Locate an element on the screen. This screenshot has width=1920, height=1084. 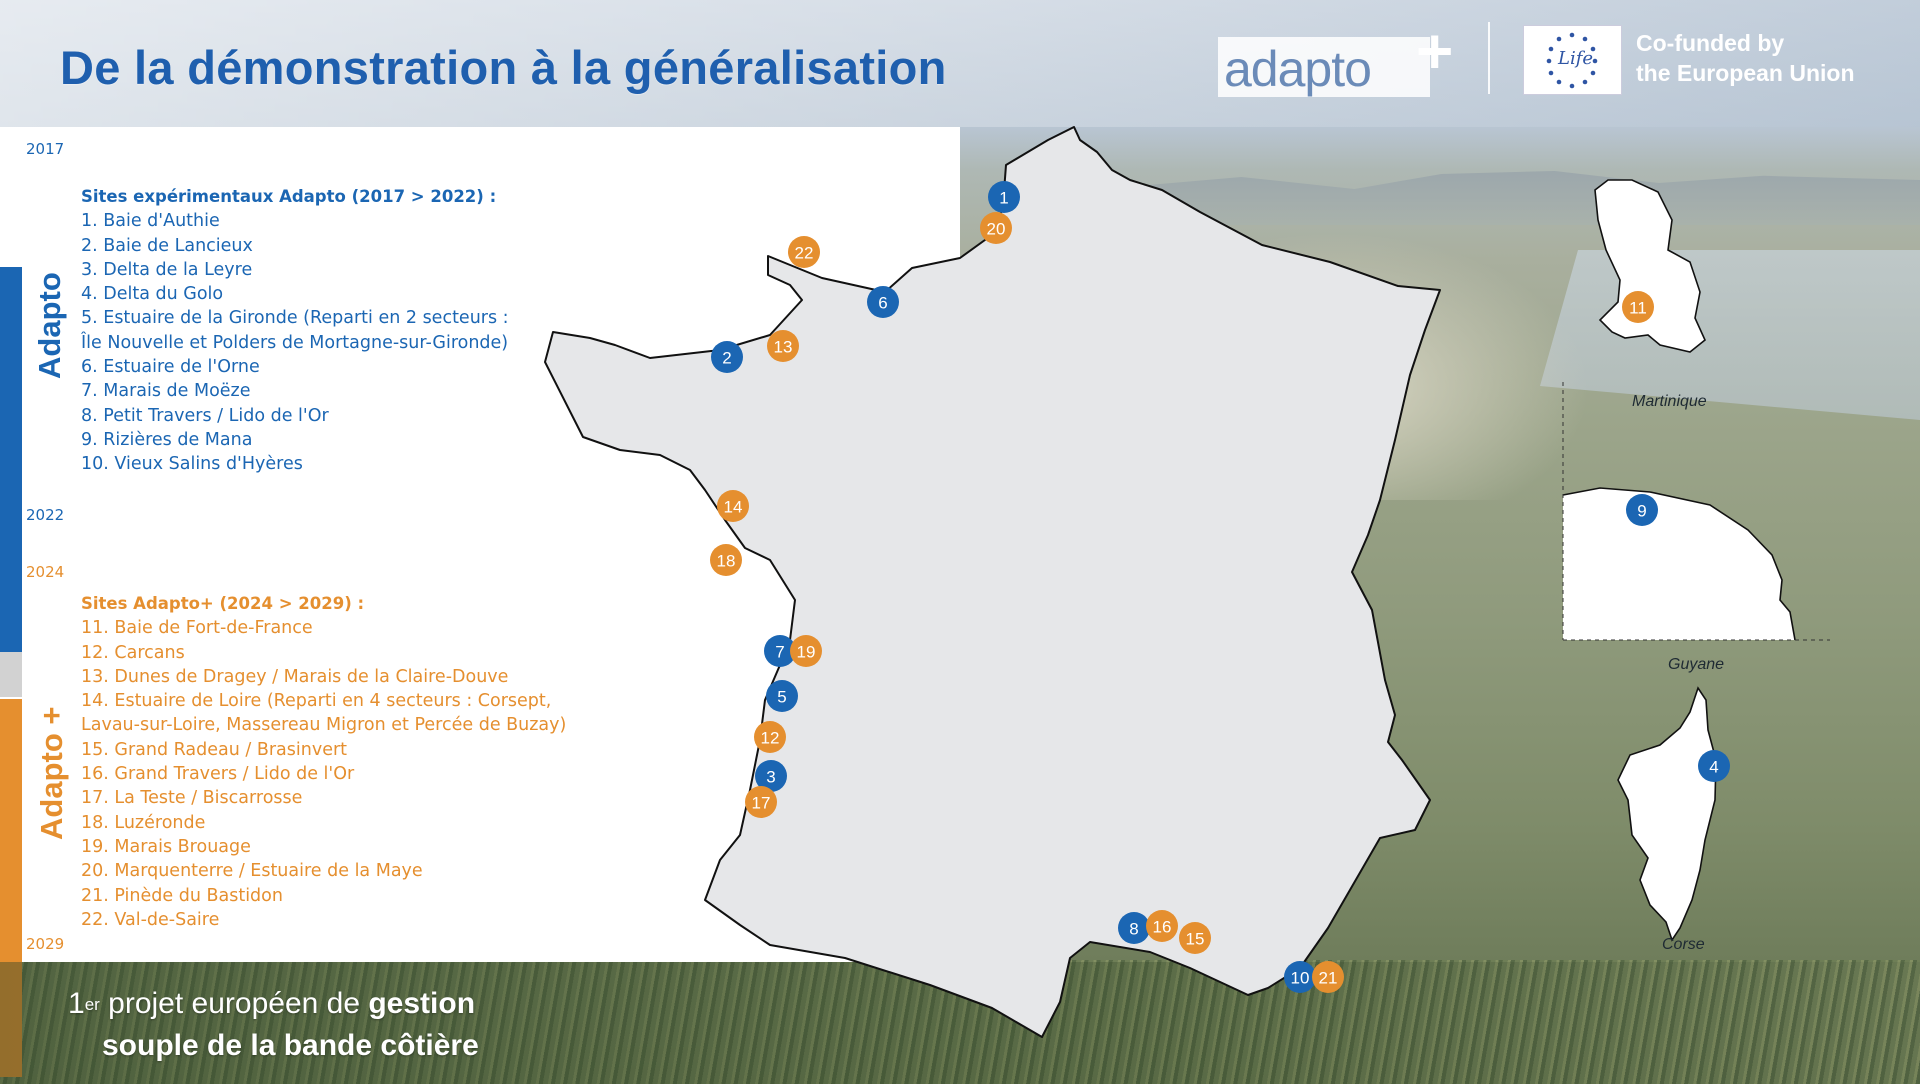
marker-number: 15 is located at coordinates (1195, 939).